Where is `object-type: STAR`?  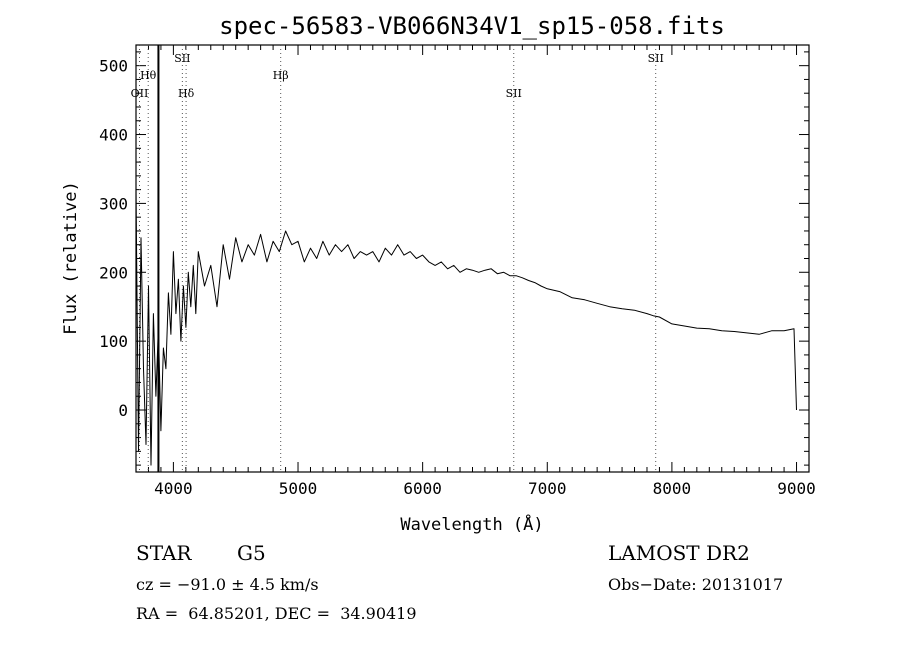 object-type: STAR is located at coordinates (164, 553).